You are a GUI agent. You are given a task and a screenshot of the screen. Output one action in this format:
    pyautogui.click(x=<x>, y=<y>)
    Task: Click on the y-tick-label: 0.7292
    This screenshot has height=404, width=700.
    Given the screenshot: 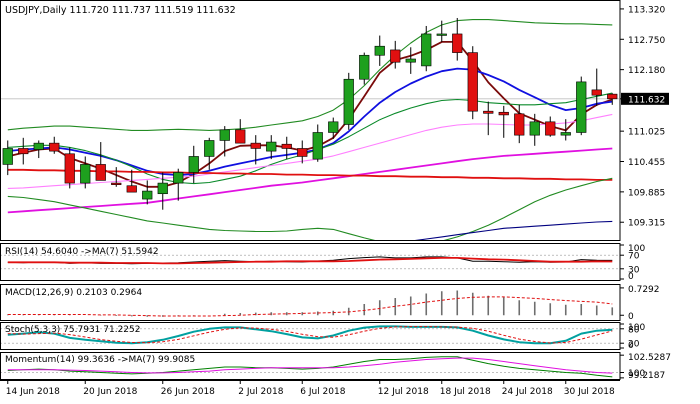 What is the action you would take?
    pyautogui.click(x=644, y=290)
    